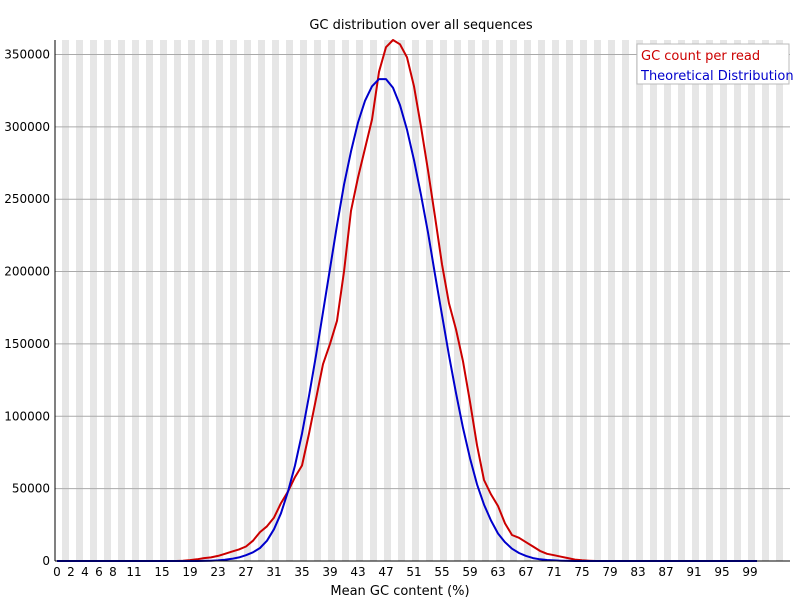 This screenshot has height=600, width=800. Describe the element at coordinates (693, 572) in the screenshot. I see `x-tick-label: 91` at that location.